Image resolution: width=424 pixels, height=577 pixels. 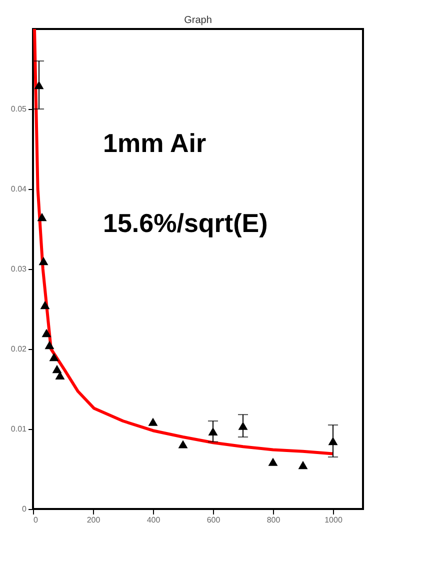 I want to click on x-tick-label: 1000, so click(x=333, y=520).